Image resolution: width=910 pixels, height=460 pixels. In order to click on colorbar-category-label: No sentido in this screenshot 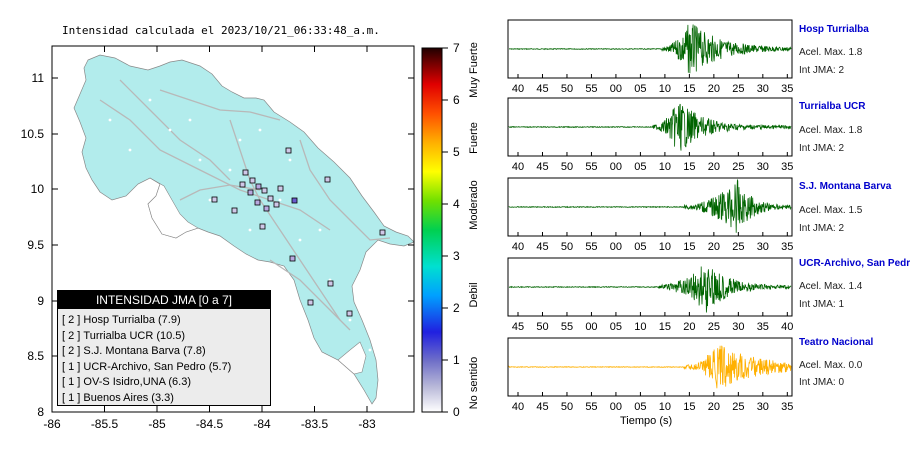, I will do `click(474, 383)`.